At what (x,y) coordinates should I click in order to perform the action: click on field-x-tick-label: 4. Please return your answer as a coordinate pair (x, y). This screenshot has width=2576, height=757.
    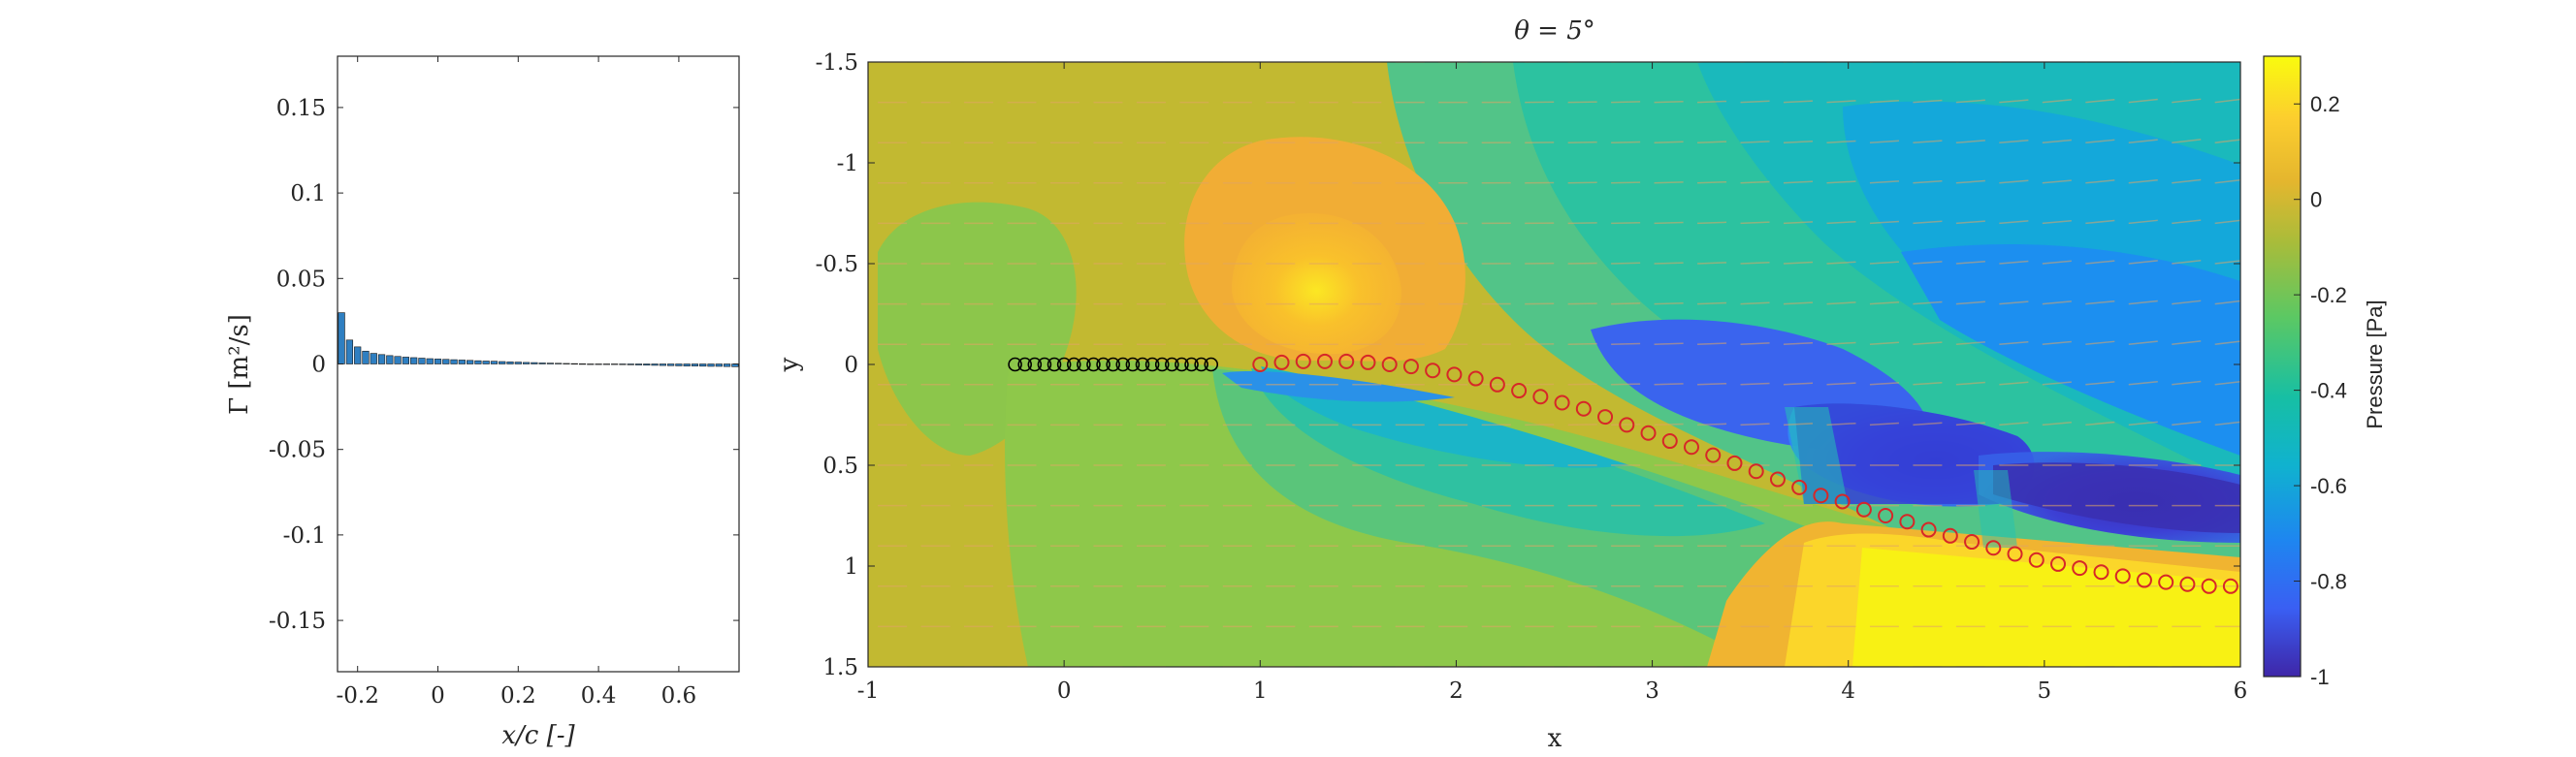
    Looking at the image, I should click on (1848, 691).